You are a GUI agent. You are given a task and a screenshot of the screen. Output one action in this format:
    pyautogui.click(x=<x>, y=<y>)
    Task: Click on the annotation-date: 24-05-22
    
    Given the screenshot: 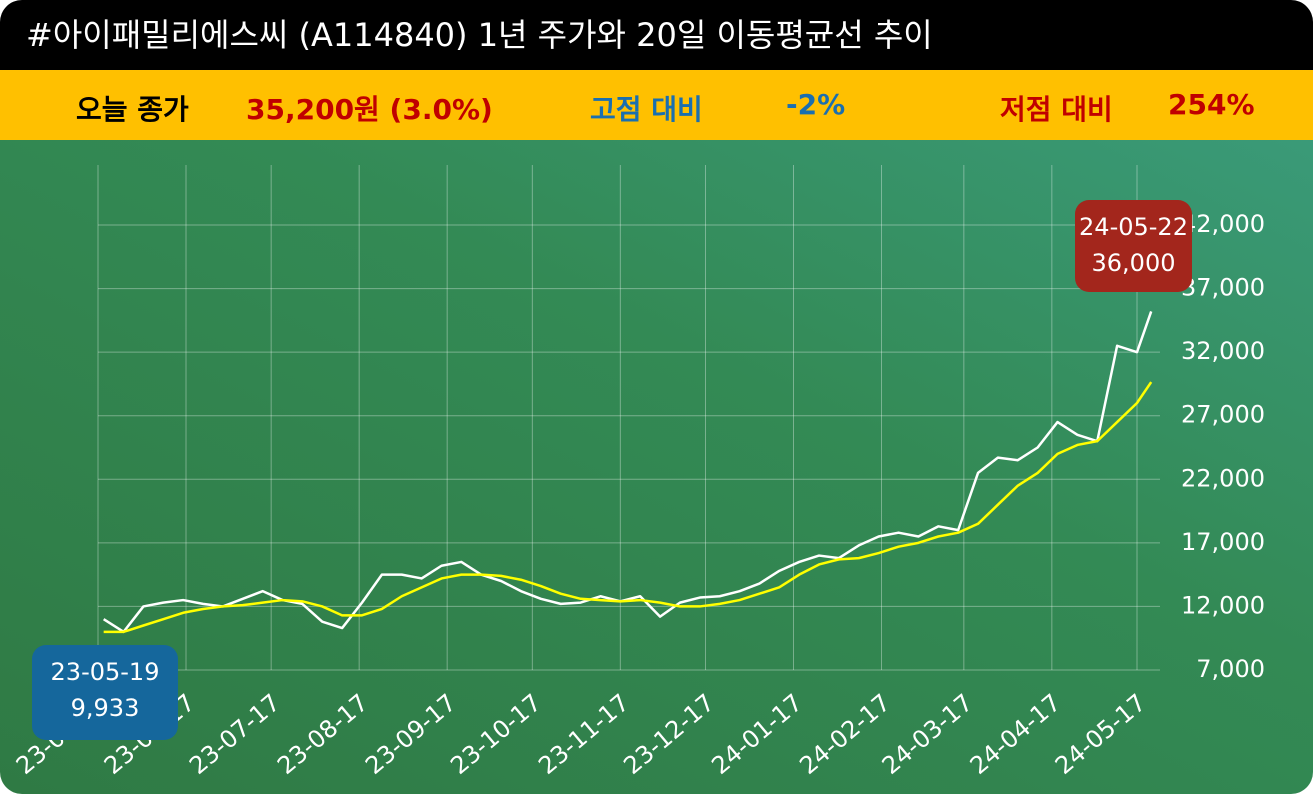 What is the action you would take?
    pyautogui.click(x=1133, y=227)
    